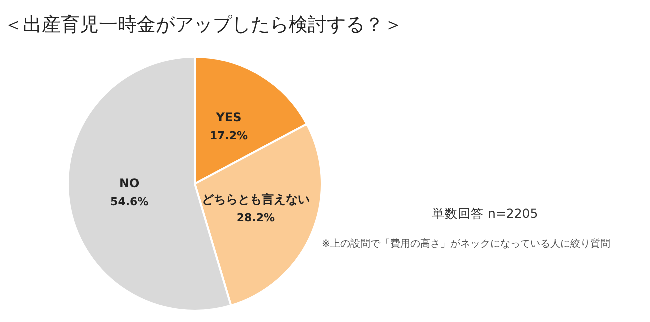 The image size is (650, 322). I want to click on slice-label: NO, so click(130, 183).